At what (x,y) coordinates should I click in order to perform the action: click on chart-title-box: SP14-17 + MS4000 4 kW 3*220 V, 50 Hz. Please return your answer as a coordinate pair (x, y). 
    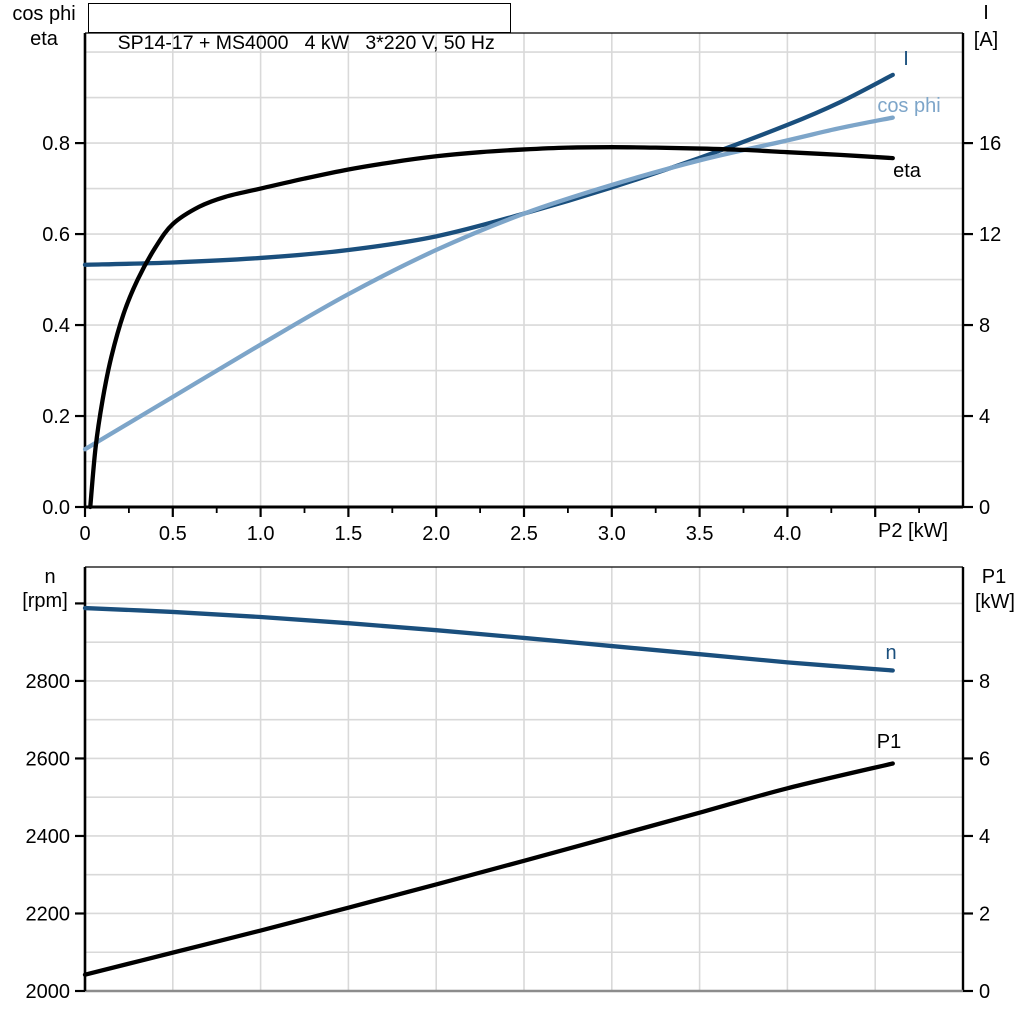
    Looking at the image, I should click on (299, 28).